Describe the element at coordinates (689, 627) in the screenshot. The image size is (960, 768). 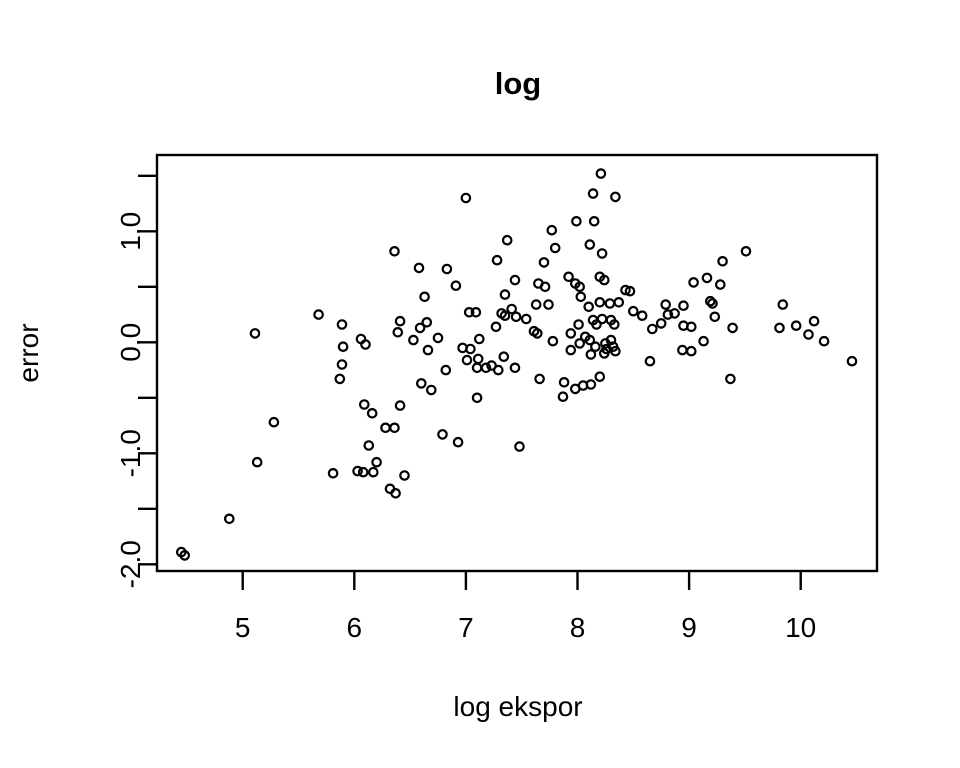
I see `x-tick-label: 9` at that location.